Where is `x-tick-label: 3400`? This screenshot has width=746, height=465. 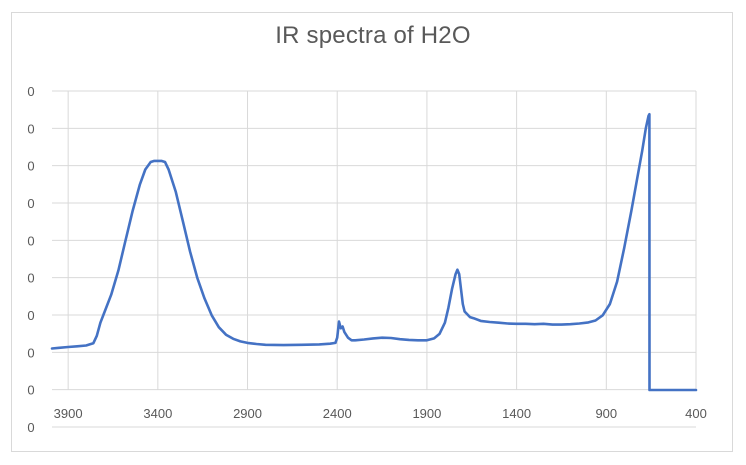
x-tick-label: 3400 is located at coordinates (157, 413).